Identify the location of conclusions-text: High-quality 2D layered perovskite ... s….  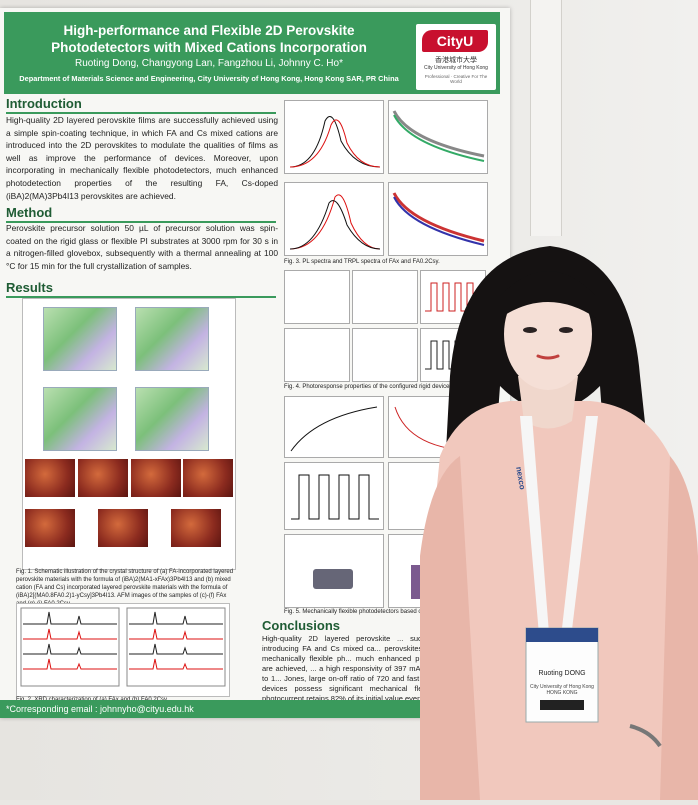
(382, 668).